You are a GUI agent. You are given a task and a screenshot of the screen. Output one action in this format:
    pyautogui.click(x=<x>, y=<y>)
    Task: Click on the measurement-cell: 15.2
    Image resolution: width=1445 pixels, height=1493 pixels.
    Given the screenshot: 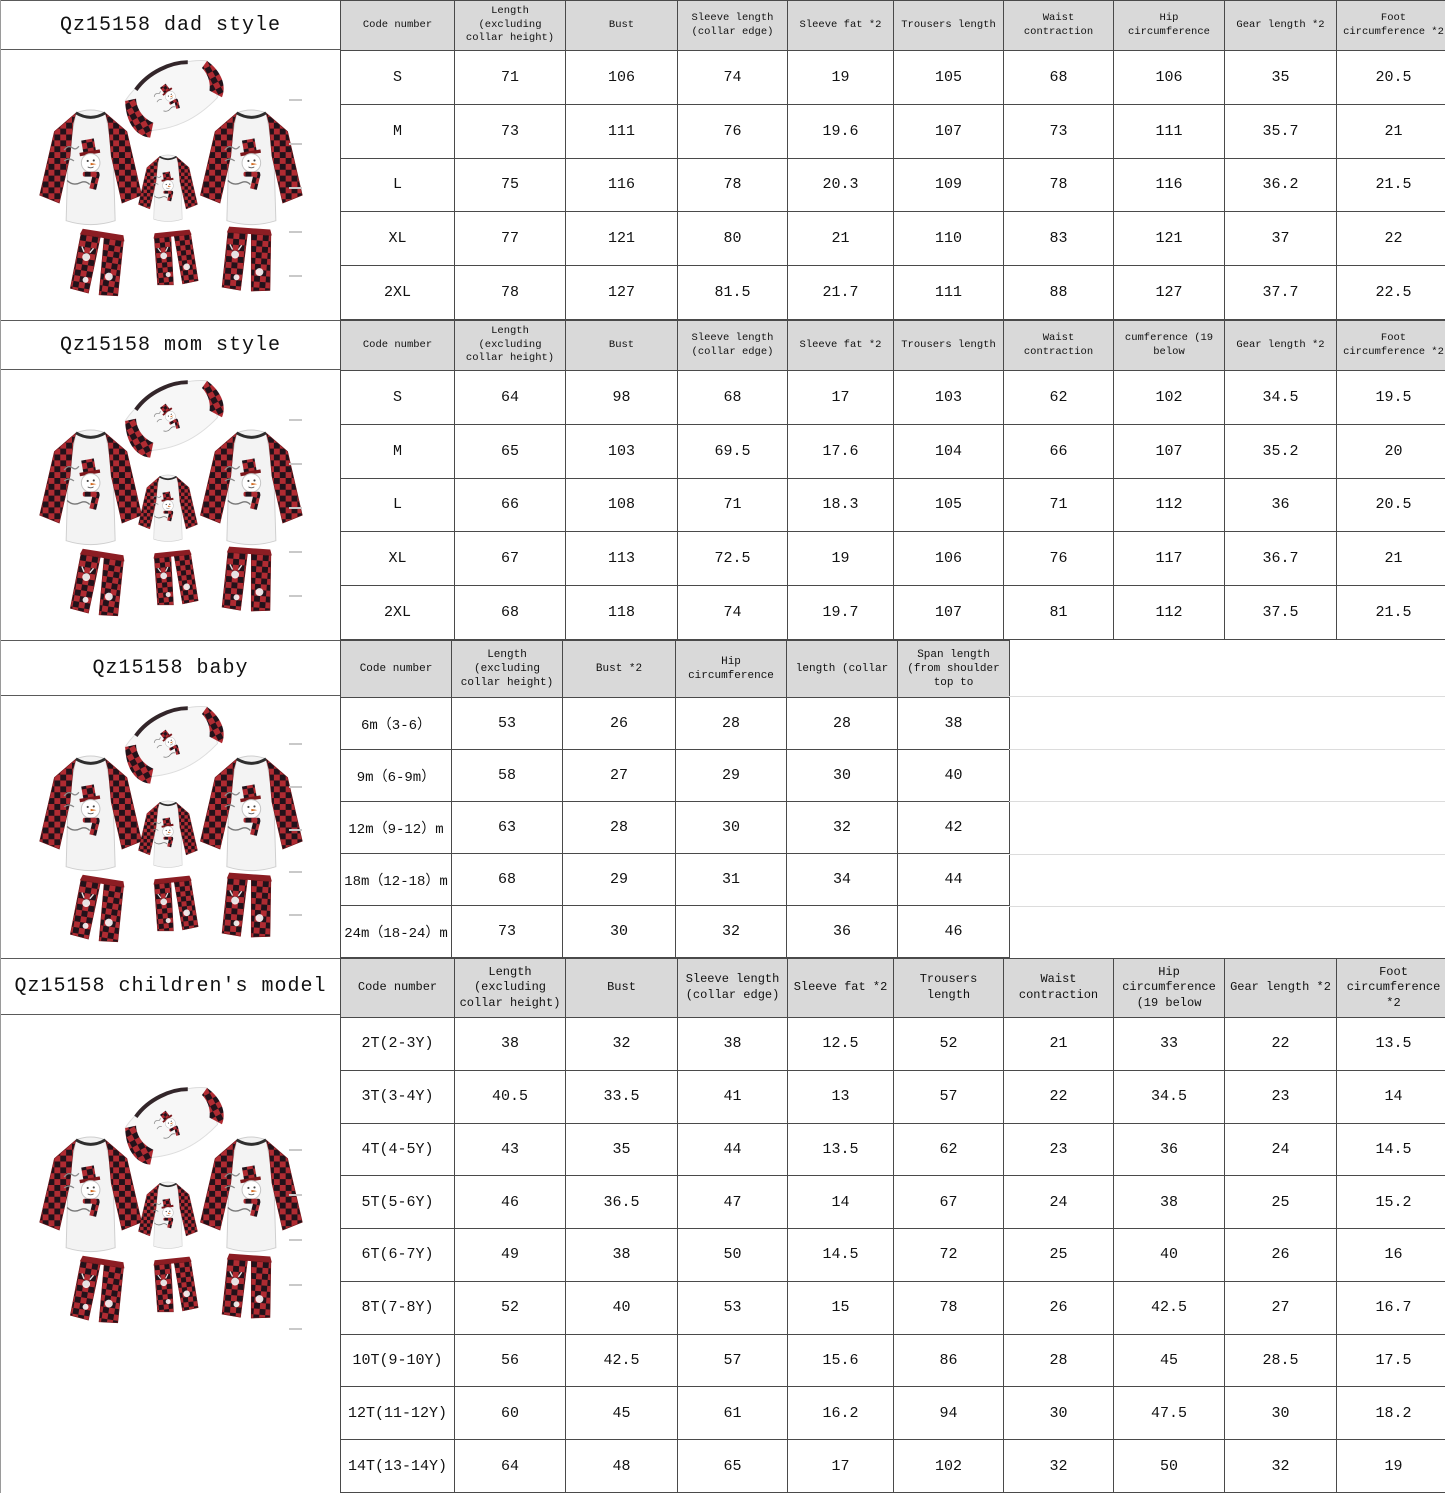 What is the action you would take?
    pyautogui.click(x=1390, y=1202)
    